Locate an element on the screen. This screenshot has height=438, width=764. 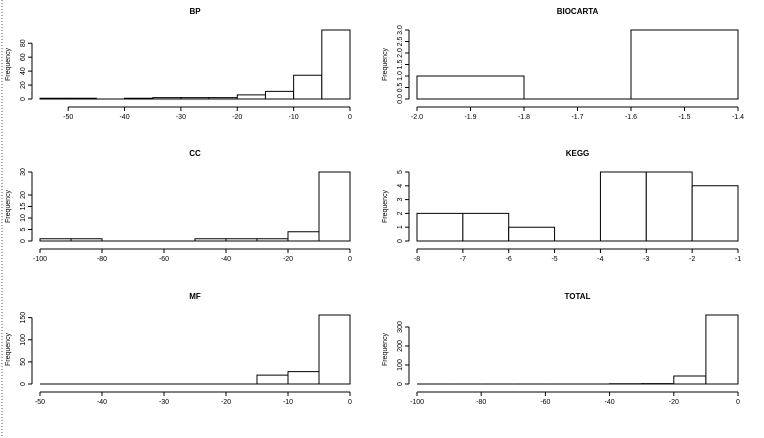
x-tick-label: -8 is located at coordinates (417, 259).